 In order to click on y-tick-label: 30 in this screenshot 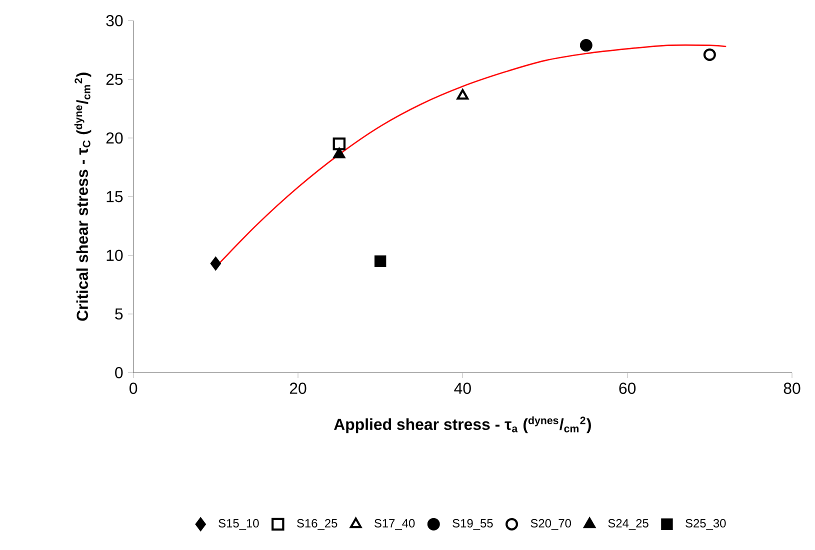, I will do `click(114, 20)`.